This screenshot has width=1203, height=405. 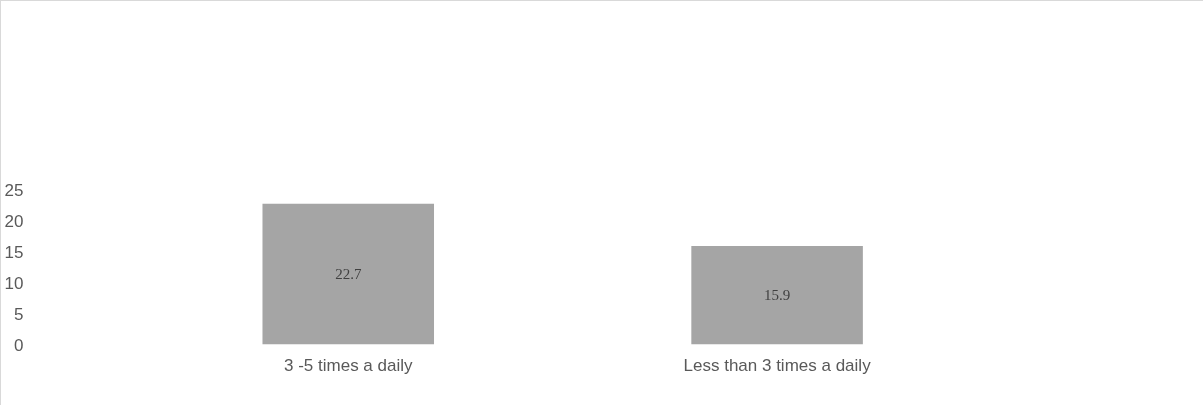 What do you see at coordinates (777, 365) in the screenshot?
I see `x-tick-label: Less than 3 times a daily` at bounding box center [777, 365].